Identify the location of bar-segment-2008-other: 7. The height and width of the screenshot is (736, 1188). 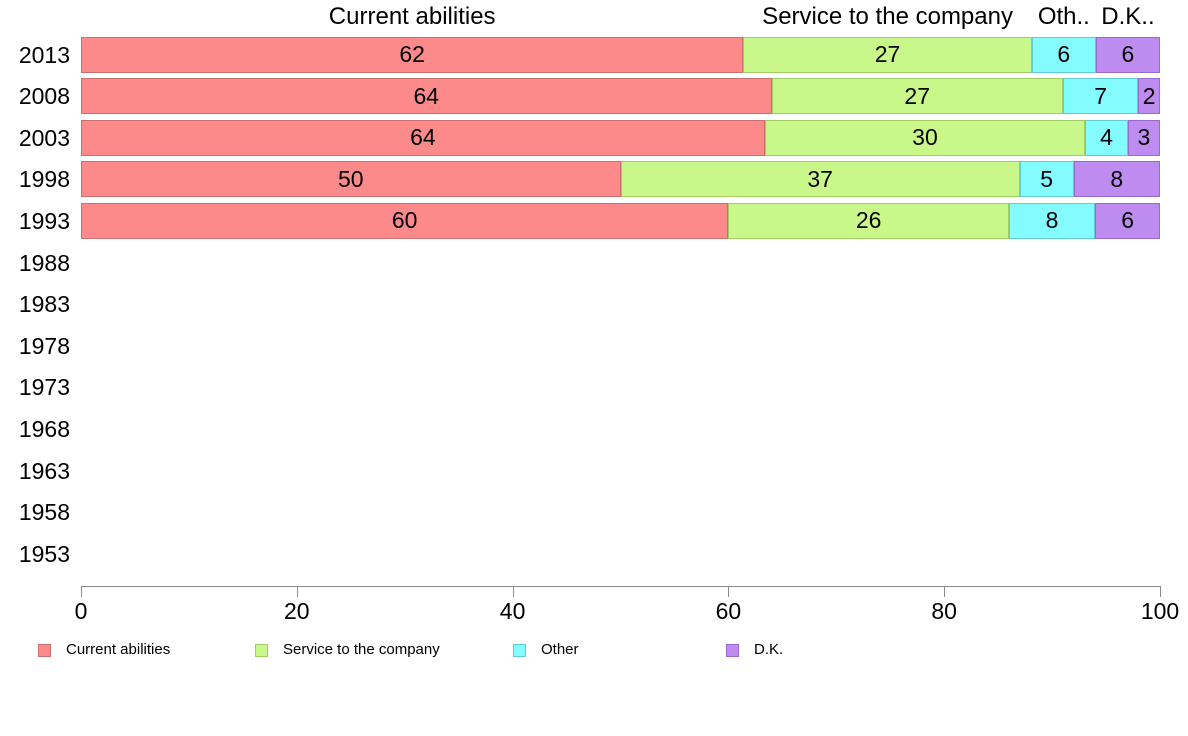
(1100, 96).